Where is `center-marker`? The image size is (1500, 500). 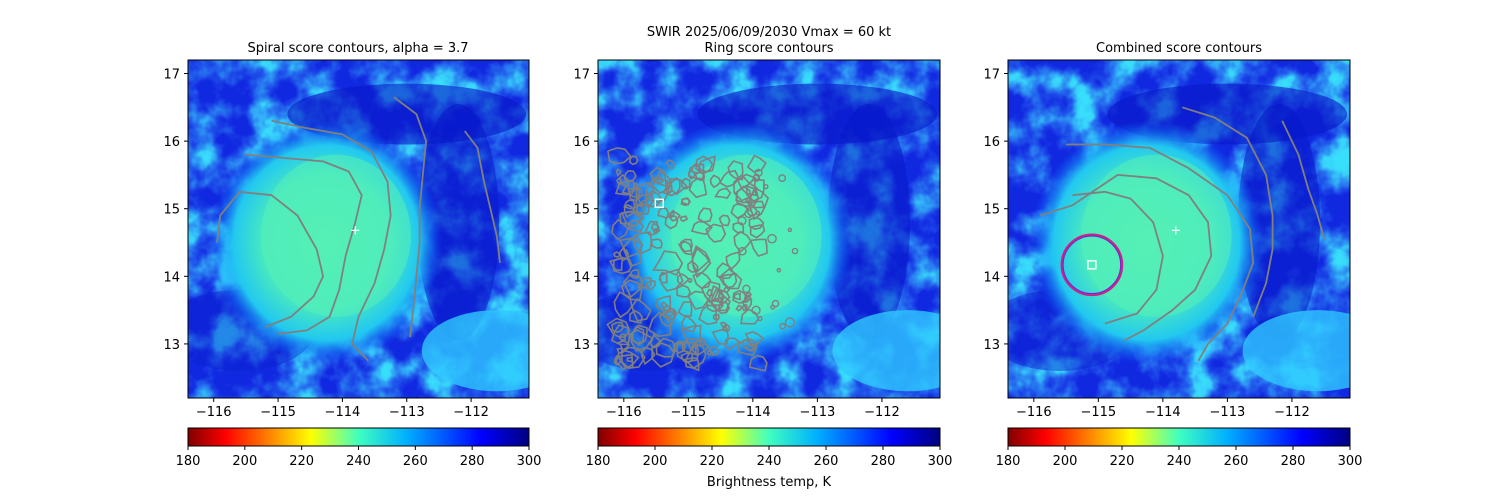 center-marker is located at coordinates (1175, 230).